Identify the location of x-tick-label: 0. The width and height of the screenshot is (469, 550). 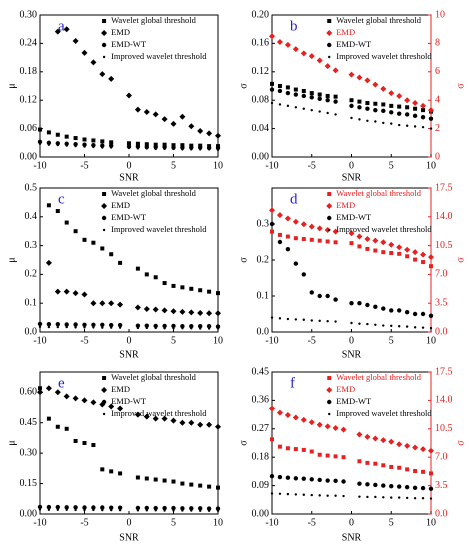
(351, 522).